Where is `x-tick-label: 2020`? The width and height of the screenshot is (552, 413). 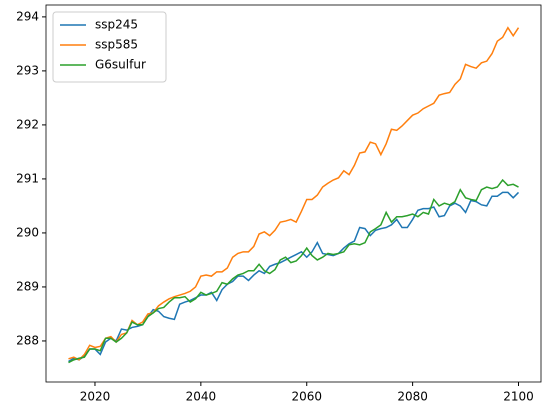
x-tick-label: 2020 is located at coordinates (95, 397).